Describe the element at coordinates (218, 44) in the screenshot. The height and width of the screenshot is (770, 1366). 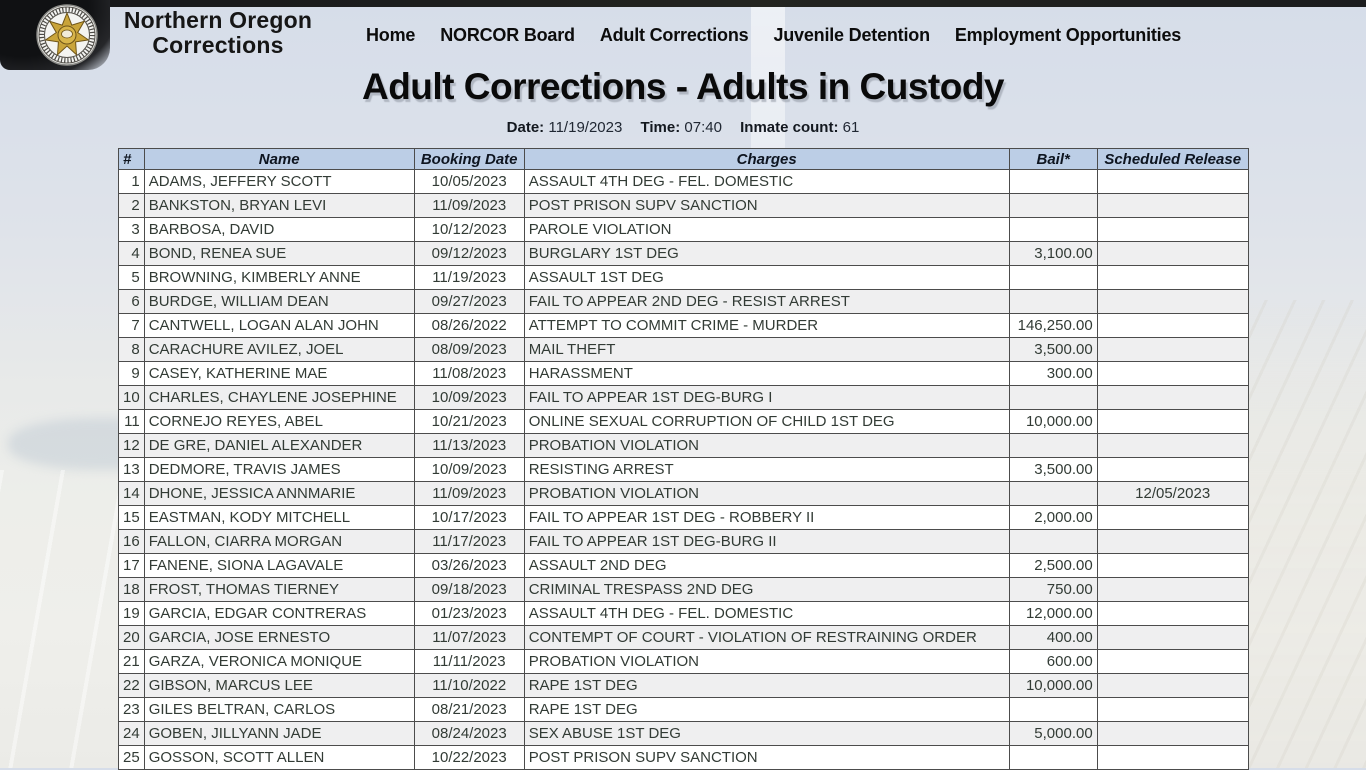
I see `brand-line2: Corrections` at that location.